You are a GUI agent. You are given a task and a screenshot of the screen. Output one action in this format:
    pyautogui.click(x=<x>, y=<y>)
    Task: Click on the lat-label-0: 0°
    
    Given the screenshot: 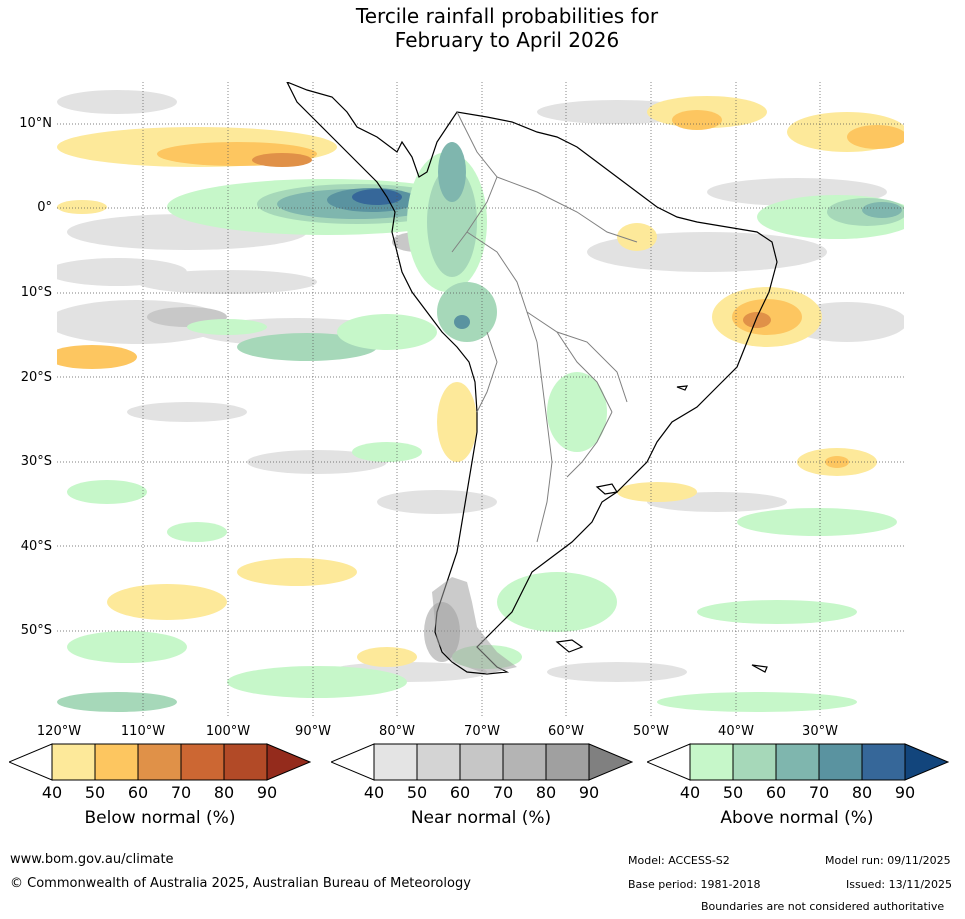 What is the action you would take?
    pyautogui.click(x=44, y=207)
    